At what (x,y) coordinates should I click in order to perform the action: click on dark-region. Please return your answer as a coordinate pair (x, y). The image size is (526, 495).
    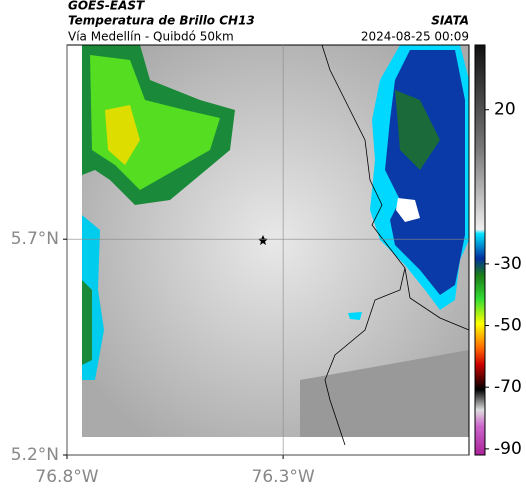
    Looking at the image, I should click on (384, 393).